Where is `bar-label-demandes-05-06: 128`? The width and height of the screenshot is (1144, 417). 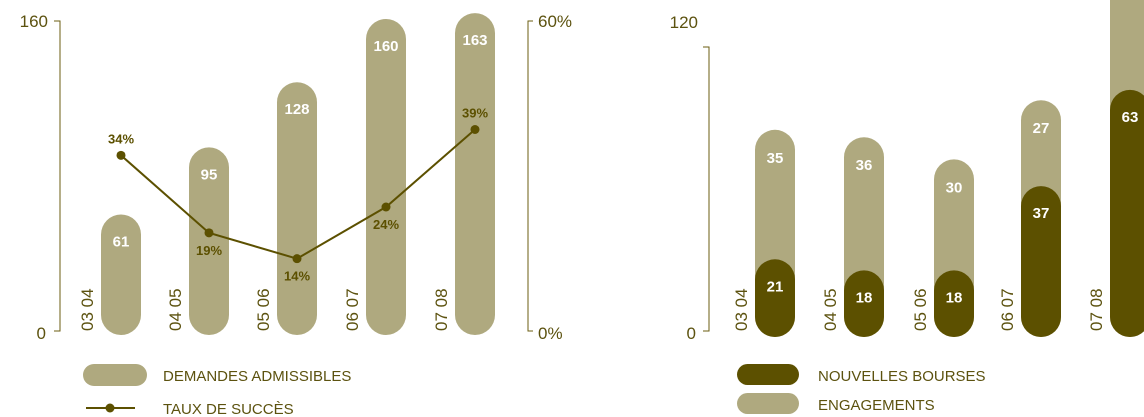 bar-label-demandes-05-06: 128 is located at coordinates (296, 109).